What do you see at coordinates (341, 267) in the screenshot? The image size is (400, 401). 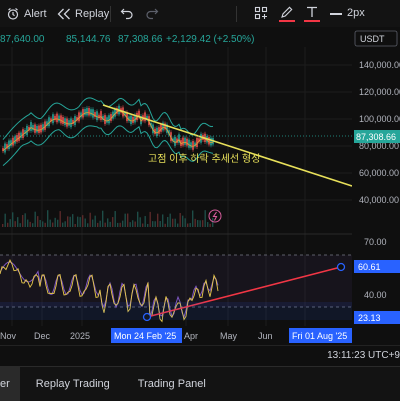 I see `trendline-handle-end` at bounding box center [341, 267].